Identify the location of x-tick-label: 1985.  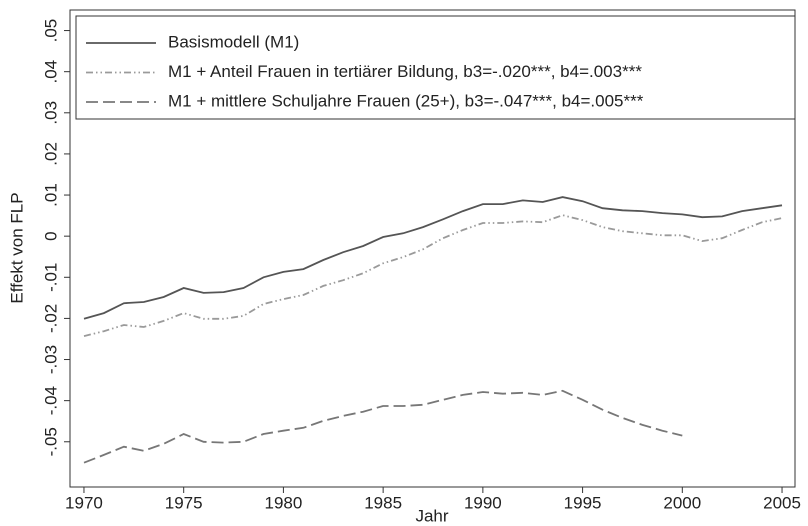
(383, 502).